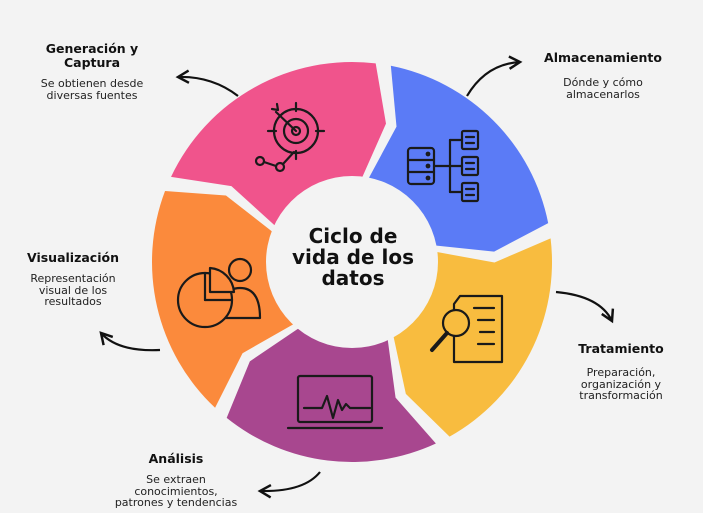 Image resolution: width=703 pixels, height=513 pixels. What do you see at coordinates (73, 257) in the screenshot?
I see `stage-visualizacion-title: Visualización` at bounding box center [73, 257].